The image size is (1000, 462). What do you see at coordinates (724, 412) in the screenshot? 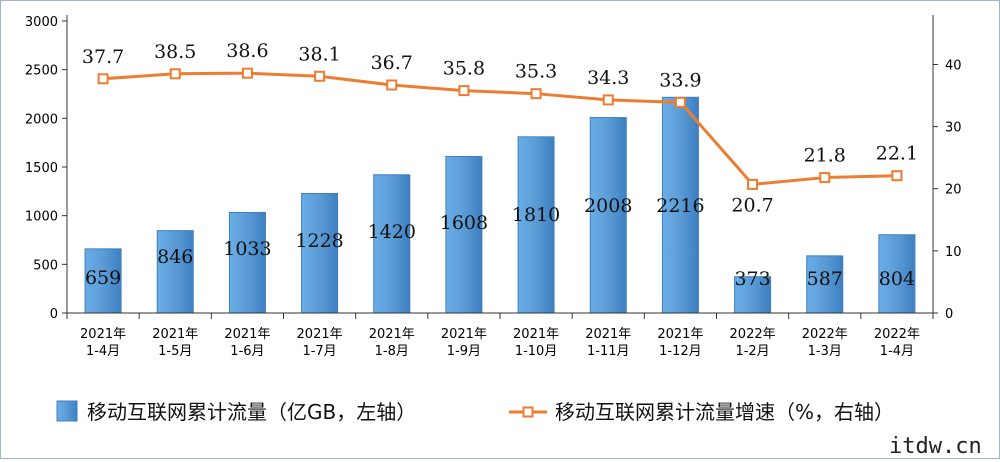
I see `legend-line-label: 移动互联网累计流量增速（%，右轴）` at bounding box center [724, 412].